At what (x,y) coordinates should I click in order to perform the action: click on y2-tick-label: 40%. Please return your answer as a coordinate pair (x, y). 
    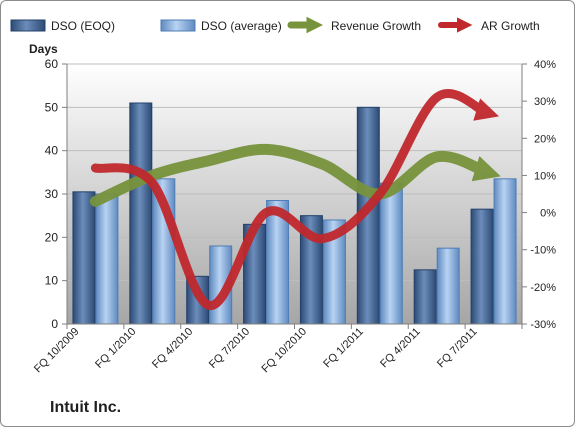
    Looking at the image, I should click on (545, 65).